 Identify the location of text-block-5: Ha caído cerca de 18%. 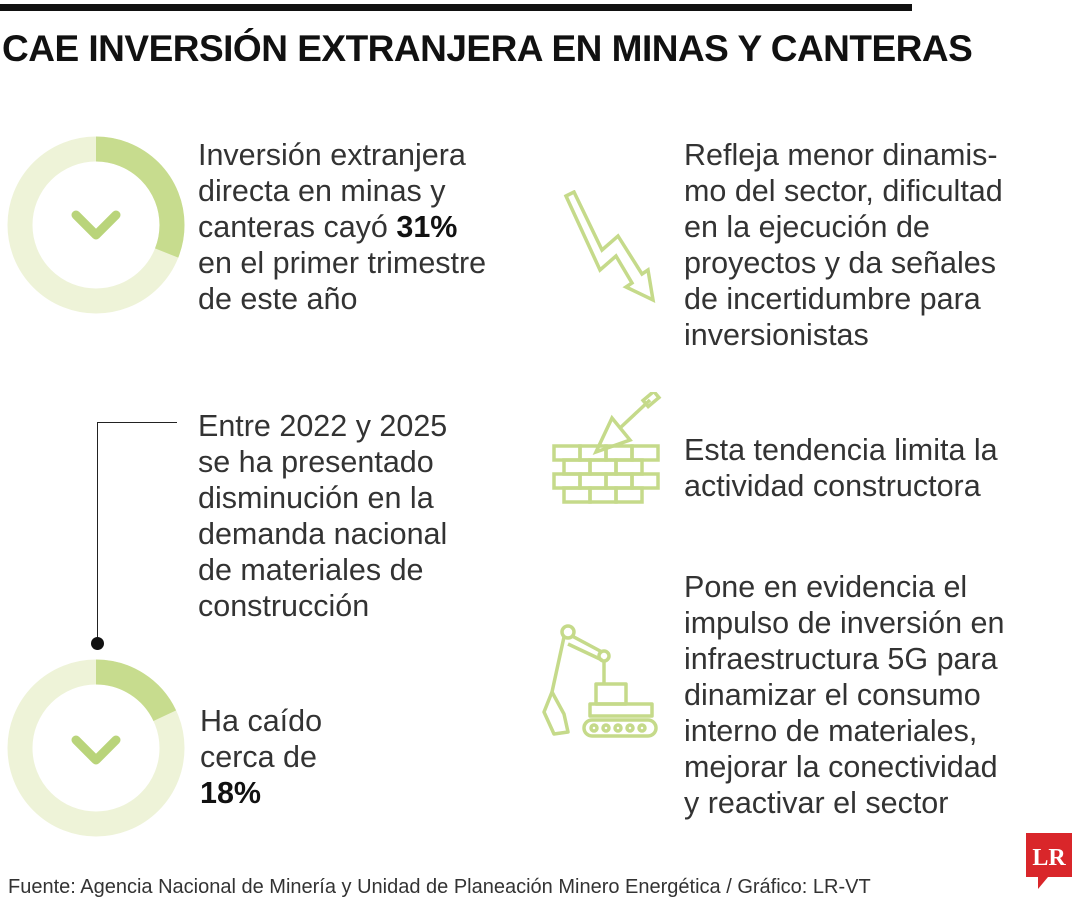
(261, 757).